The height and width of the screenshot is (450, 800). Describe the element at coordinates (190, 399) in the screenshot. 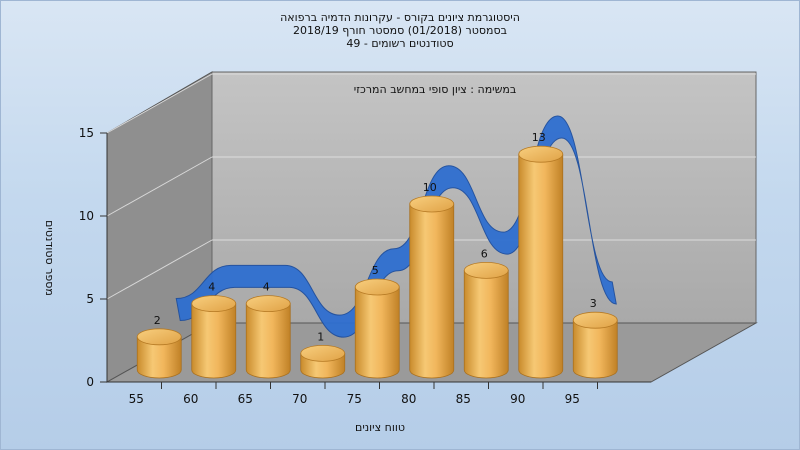

I see `x-tick-label: 60` at that location.